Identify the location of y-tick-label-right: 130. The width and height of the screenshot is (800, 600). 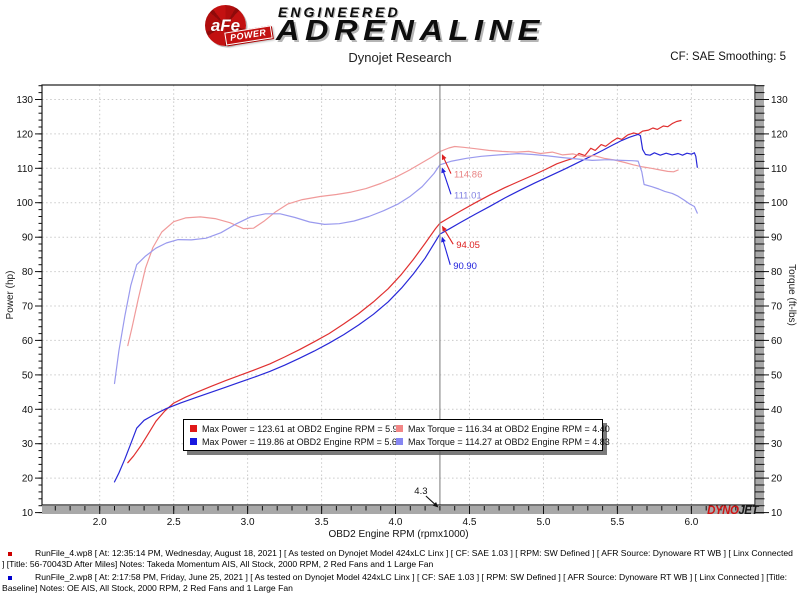
(779, 100).